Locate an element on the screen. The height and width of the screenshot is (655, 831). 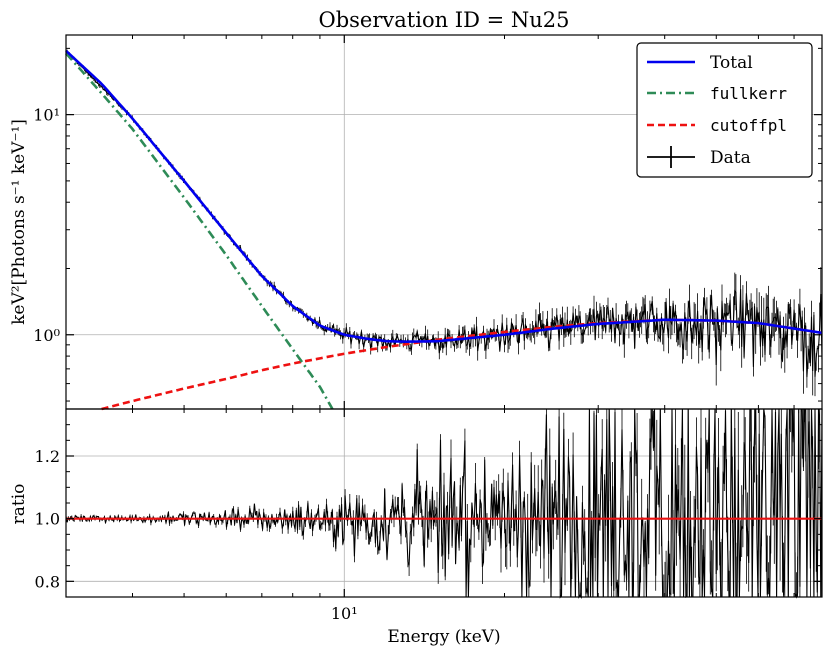
legend: Total fullkerr cutoffpl Data is located at coordinates (724, 110).